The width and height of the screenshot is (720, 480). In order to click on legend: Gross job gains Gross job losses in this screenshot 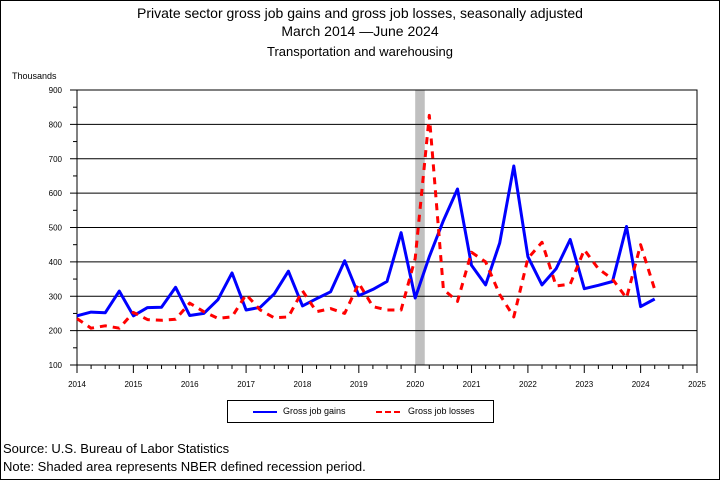, I will do `click(360, 411)`.